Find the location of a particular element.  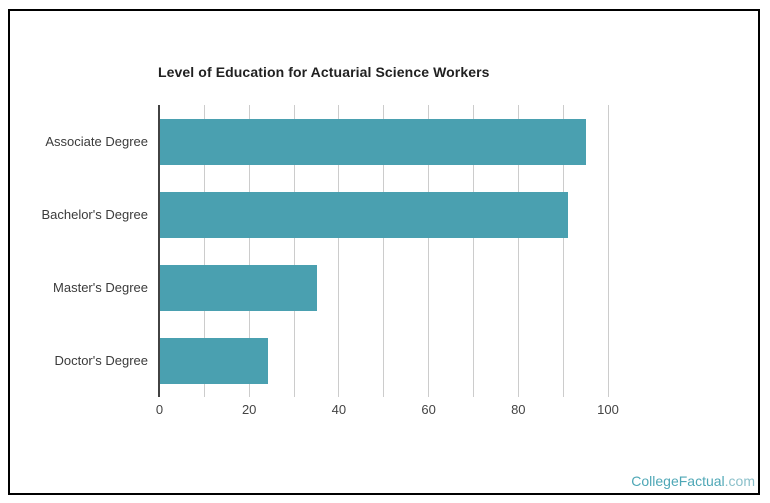

category-label-doctor-s-degree: Doctor's Degree is located at coordinates (101, 360).